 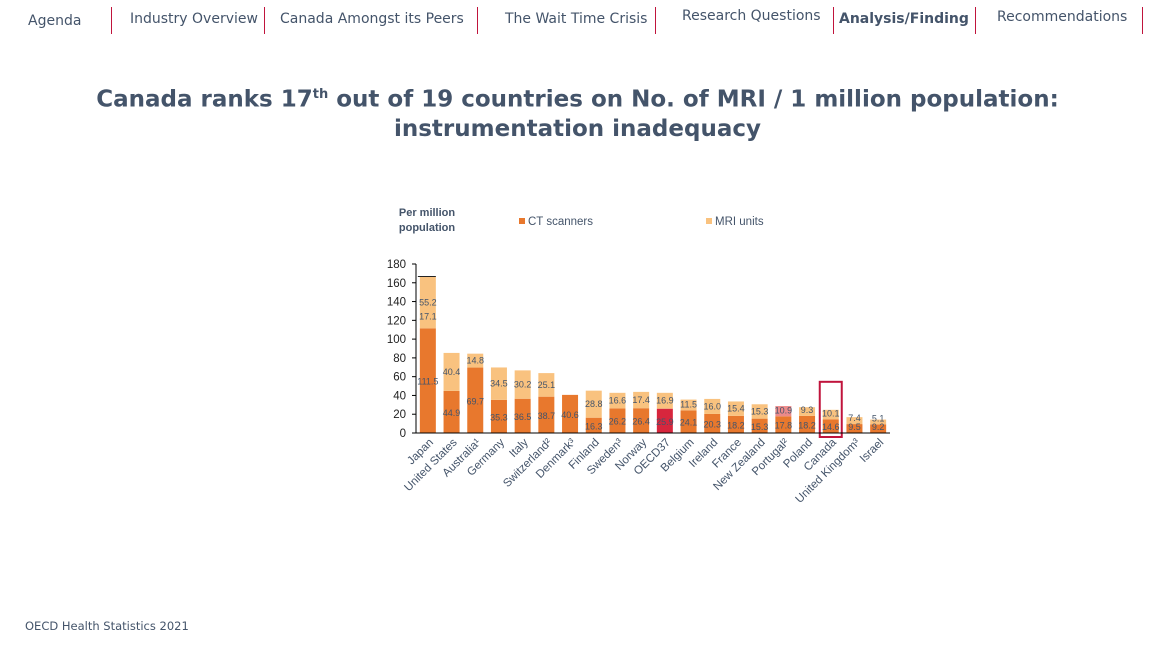 I want to click on data-label-mri: 15.3, so click(x=760, y=411).